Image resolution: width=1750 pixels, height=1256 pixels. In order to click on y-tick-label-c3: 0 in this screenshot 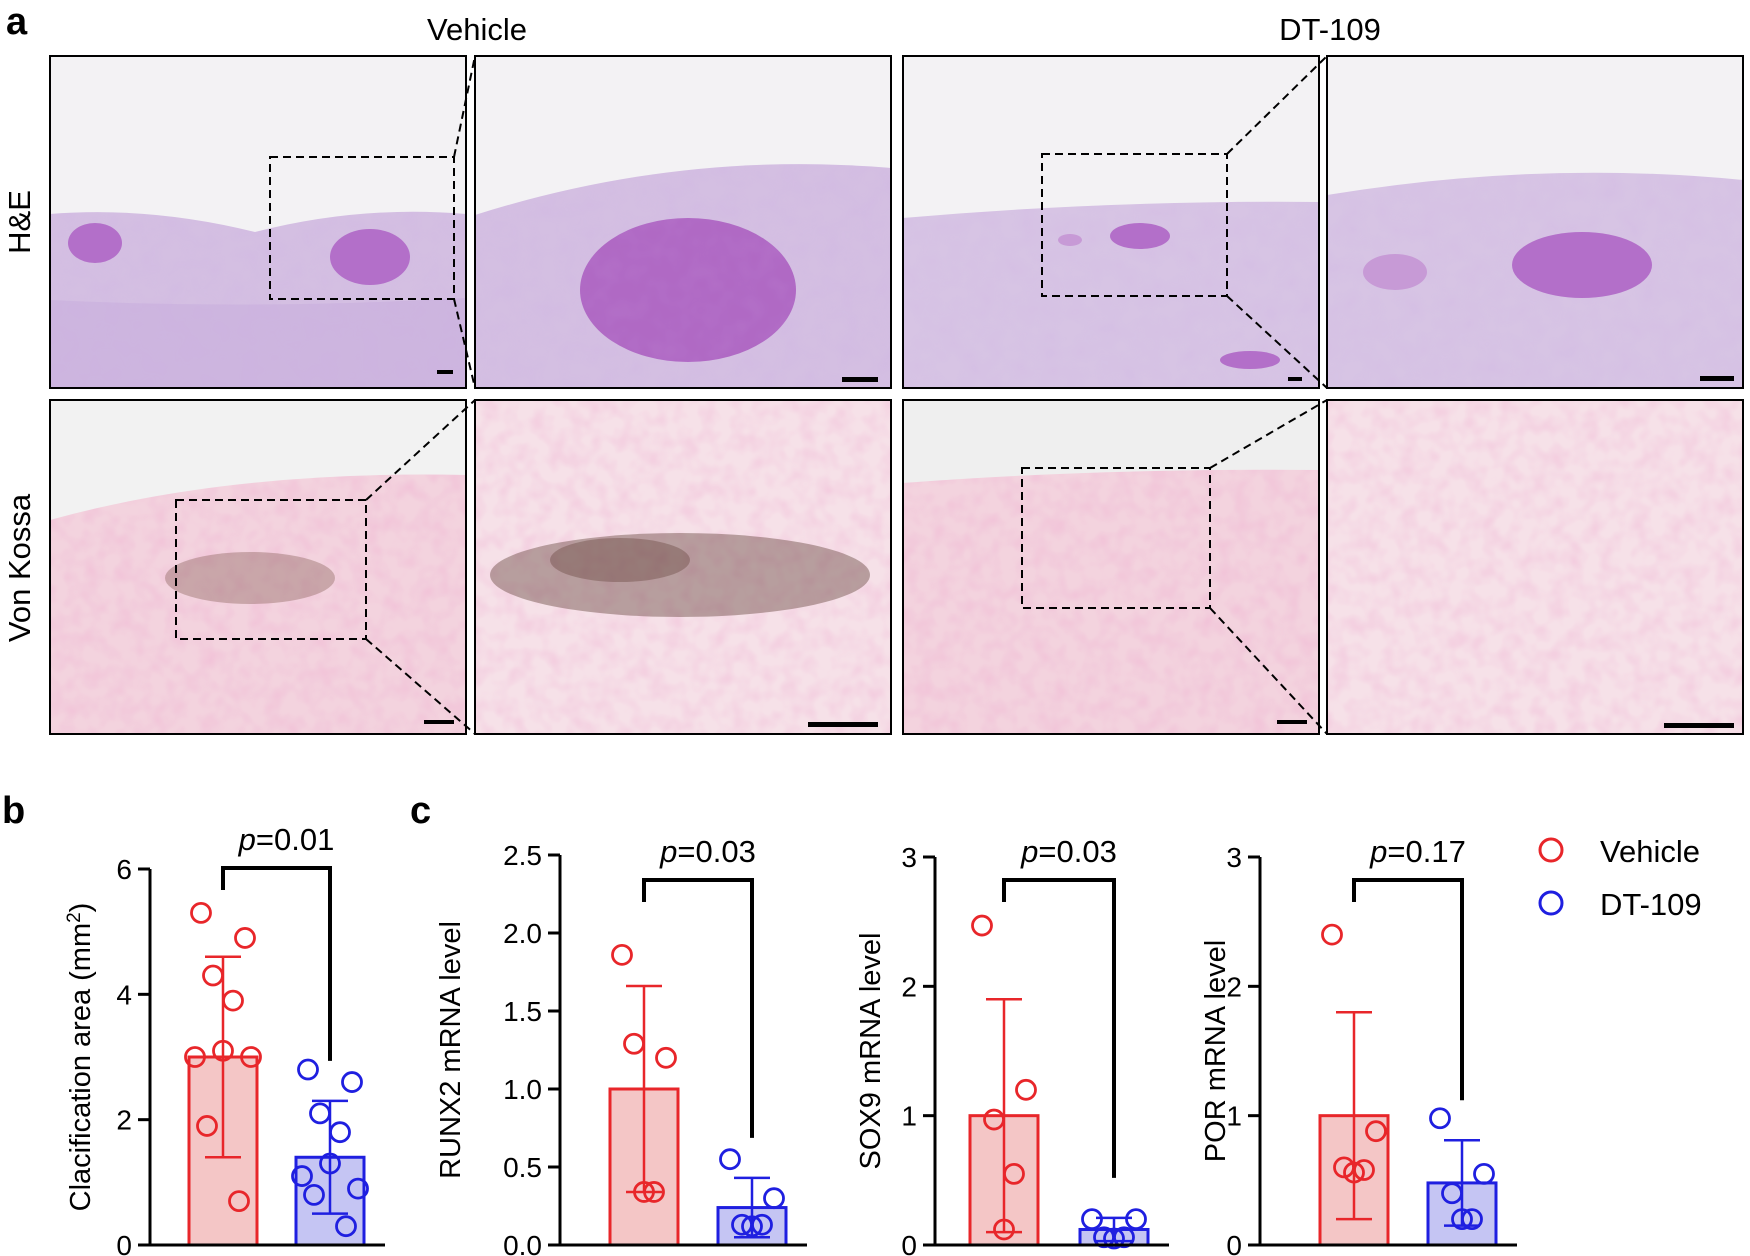, I will do `click(1234, 1243)`.